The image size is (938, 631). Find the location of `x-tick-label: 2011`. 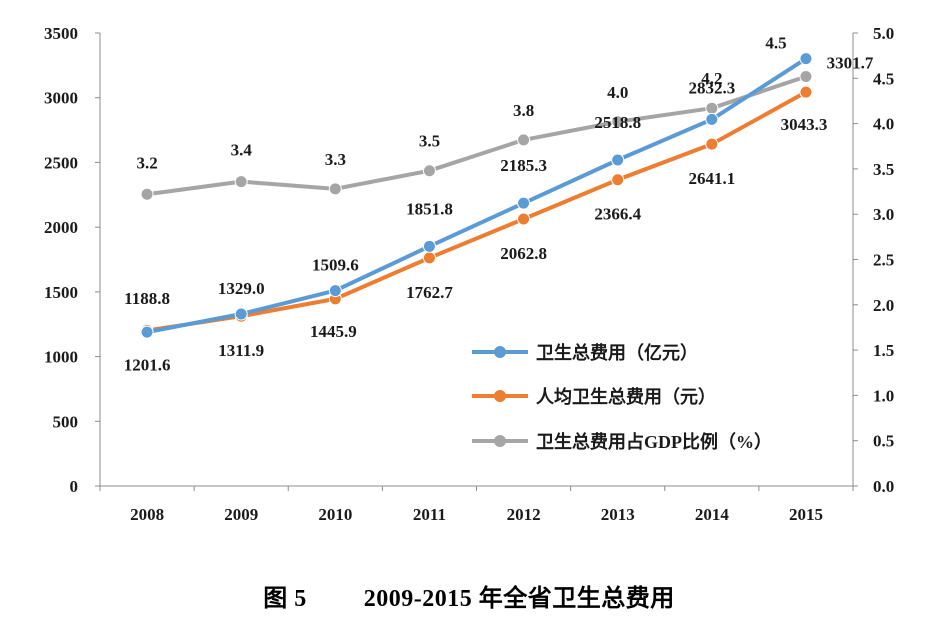

x-tick-label: 2011 is located at coordinates (429, 514).